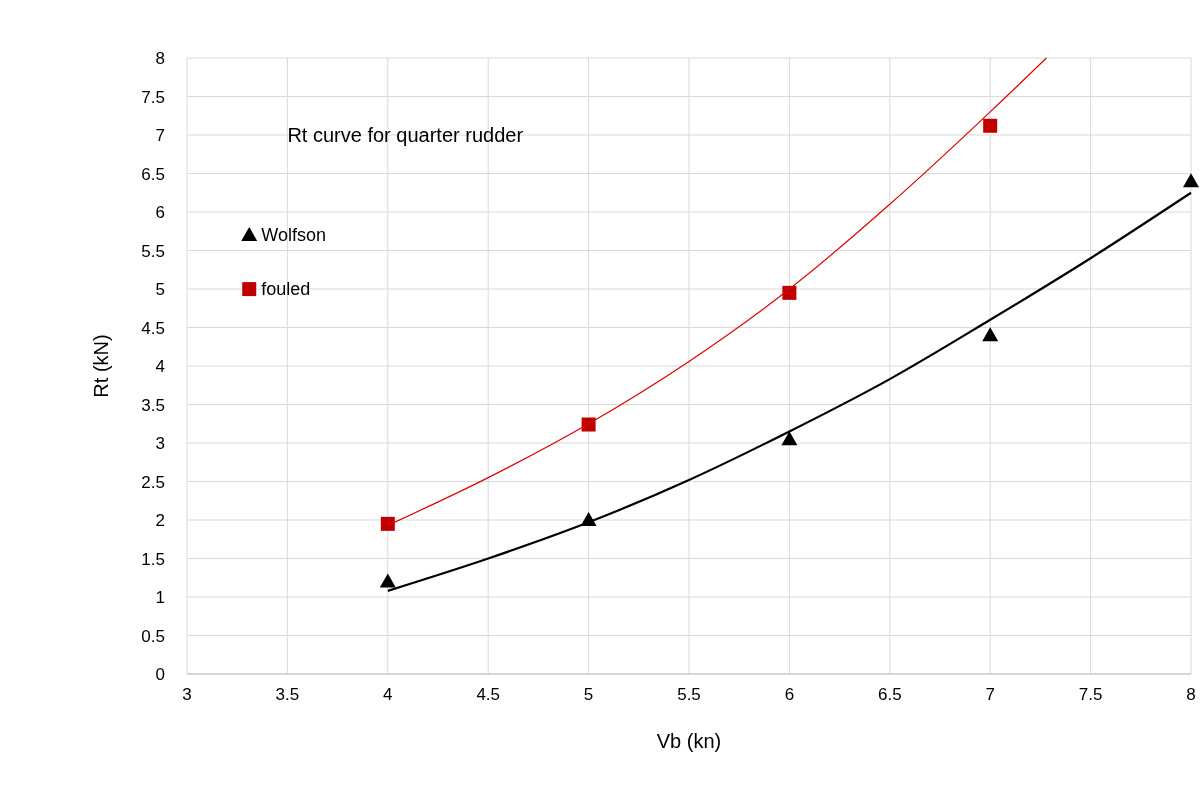  What do you see at coordinates (889, 694) in the screenshot?
I see `x-tick-label: 6.5` at bounding box center [889, 694].